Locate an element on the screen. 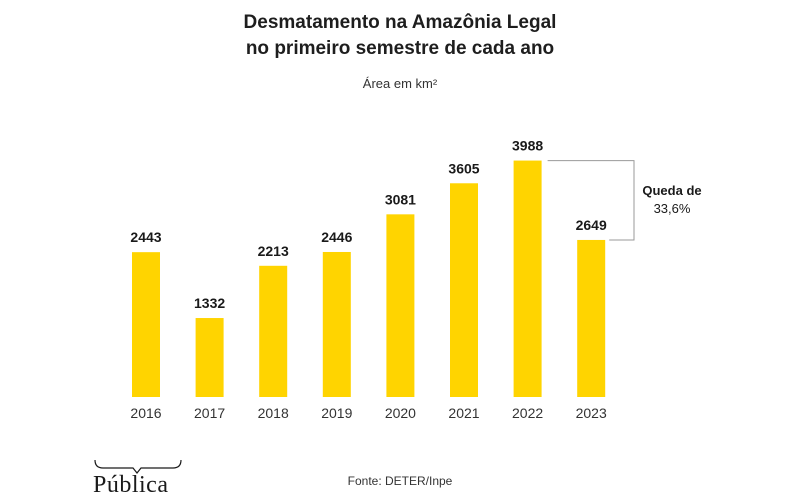 This screenshot has height=500, width=800. x-tick-2020: 2020 is located at coordinates (400, 413).